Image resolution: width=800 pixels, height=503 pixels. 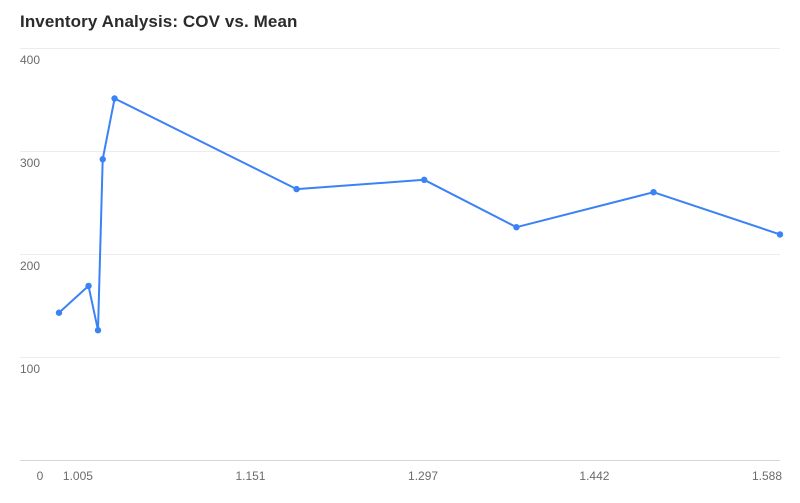 What do you see at coordinates (30, 60) in the screenshot?
I see `y-tick-label: 400` at bounding box center [30, 60].